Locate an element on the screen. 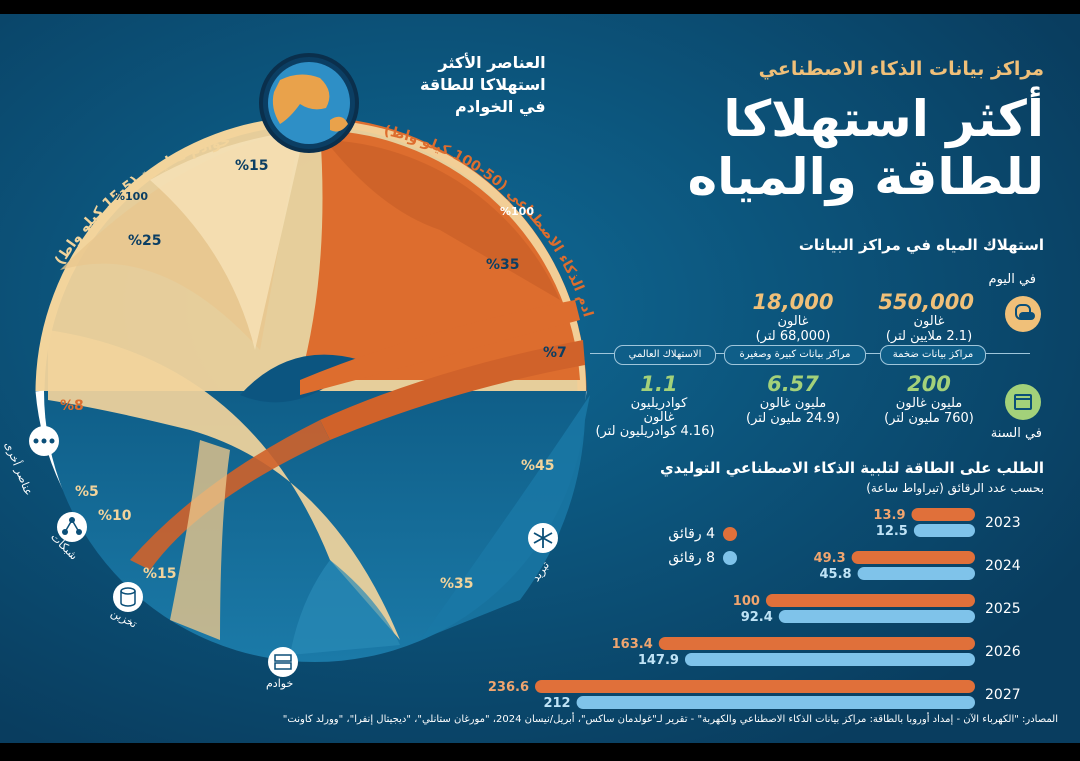 Image resolution: width=1080 pixels, height=761 pixels. medium-pill: مراكز بيانات كبيرة وصغيرة is located at coordinates (795, 355).